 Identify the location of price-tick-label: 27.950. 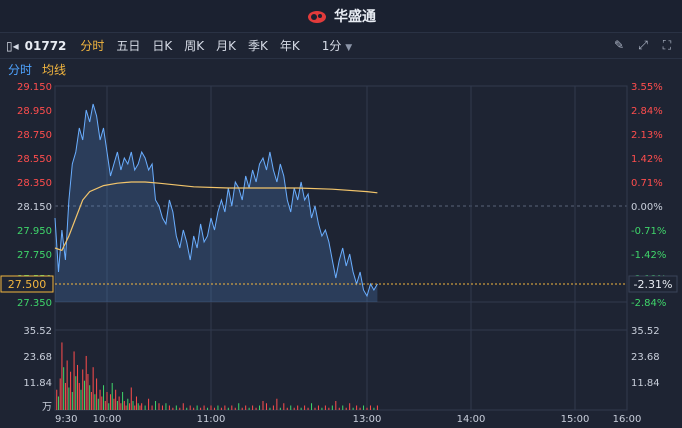
(34, 231).